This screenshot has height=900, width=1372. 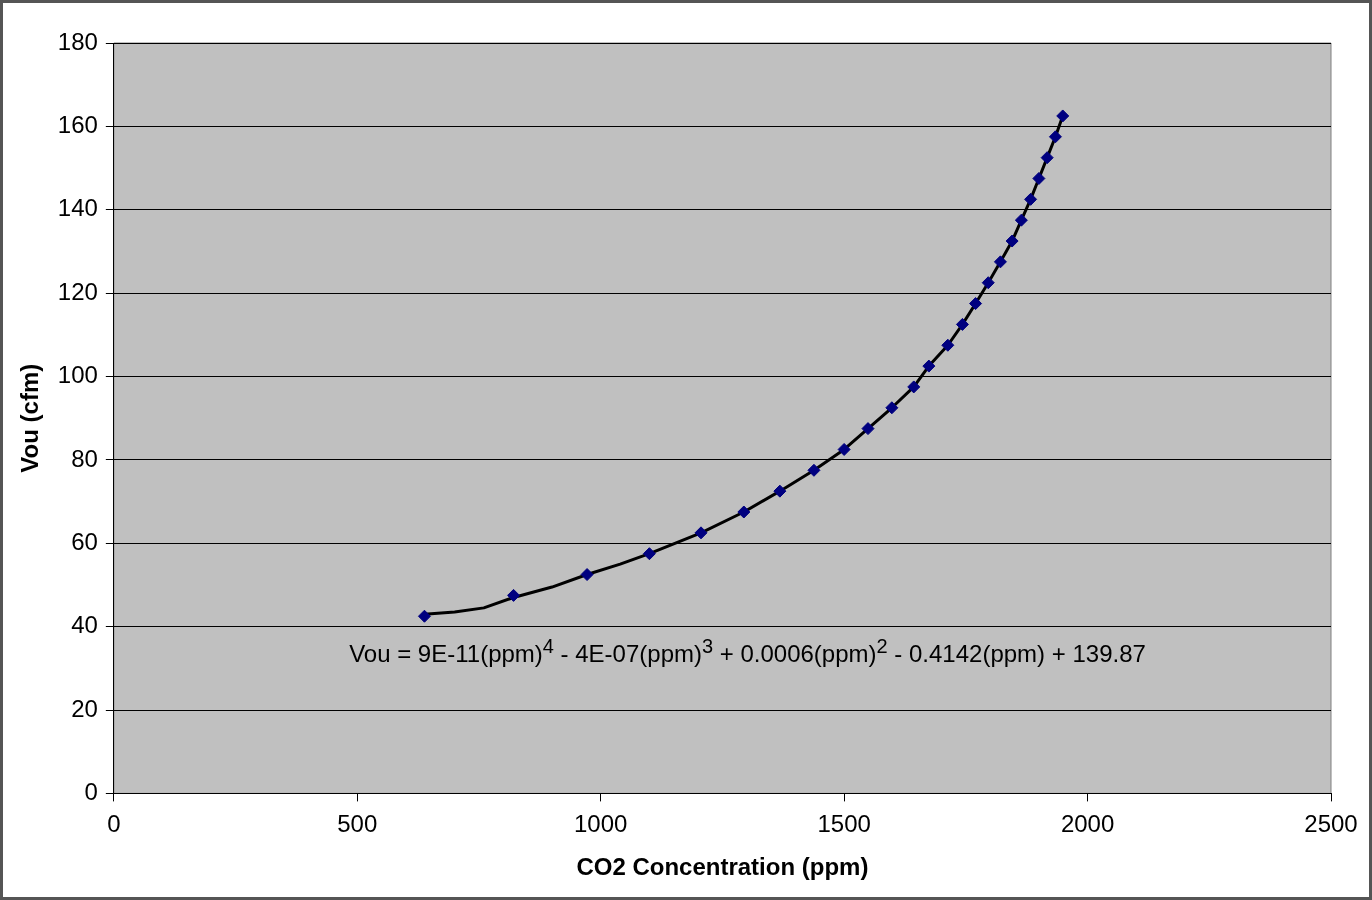 I want to click on y-tick-label: 140, so click(x=77, y=208).